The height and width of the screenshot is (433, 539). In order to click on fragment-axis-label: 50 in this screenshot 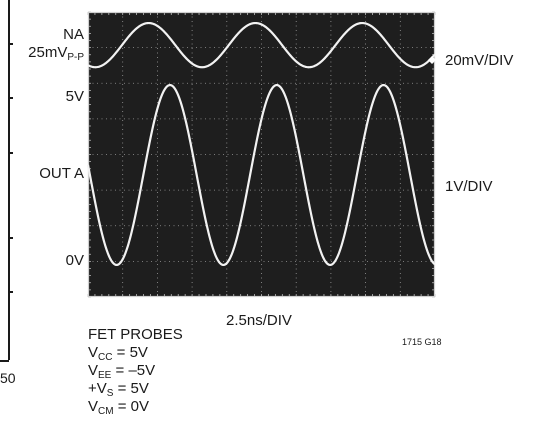, I will do `click(8, 378)`.